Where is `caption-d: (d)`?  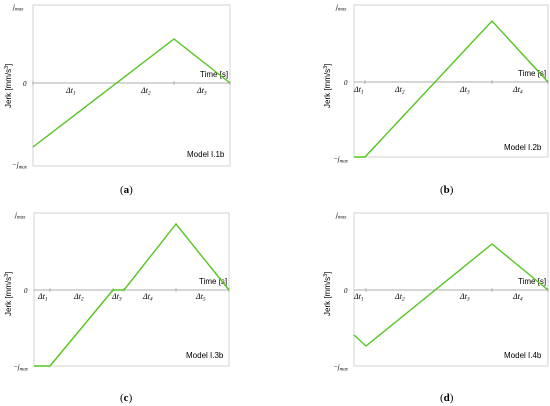 caption-d: (d) is located at coordinates (447, 398).